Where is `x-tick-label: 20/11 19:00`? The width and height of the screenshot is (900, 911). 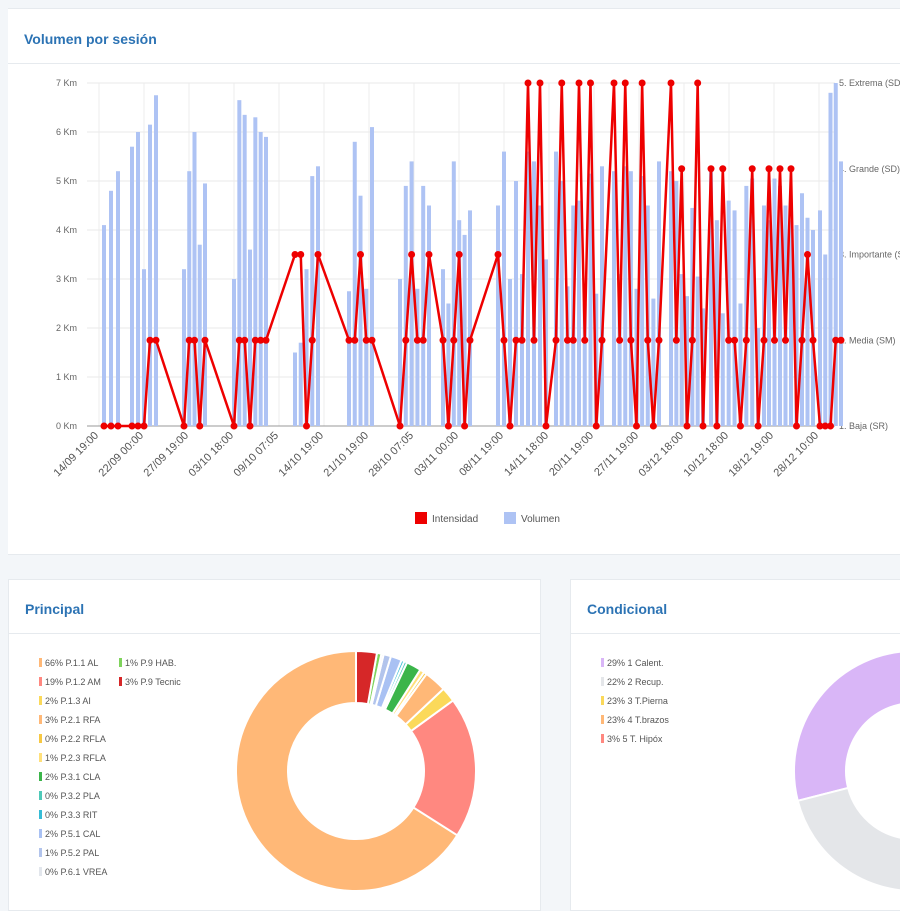 x-tick-label: 20/11 19:00 is located at coordinates (571, 454).